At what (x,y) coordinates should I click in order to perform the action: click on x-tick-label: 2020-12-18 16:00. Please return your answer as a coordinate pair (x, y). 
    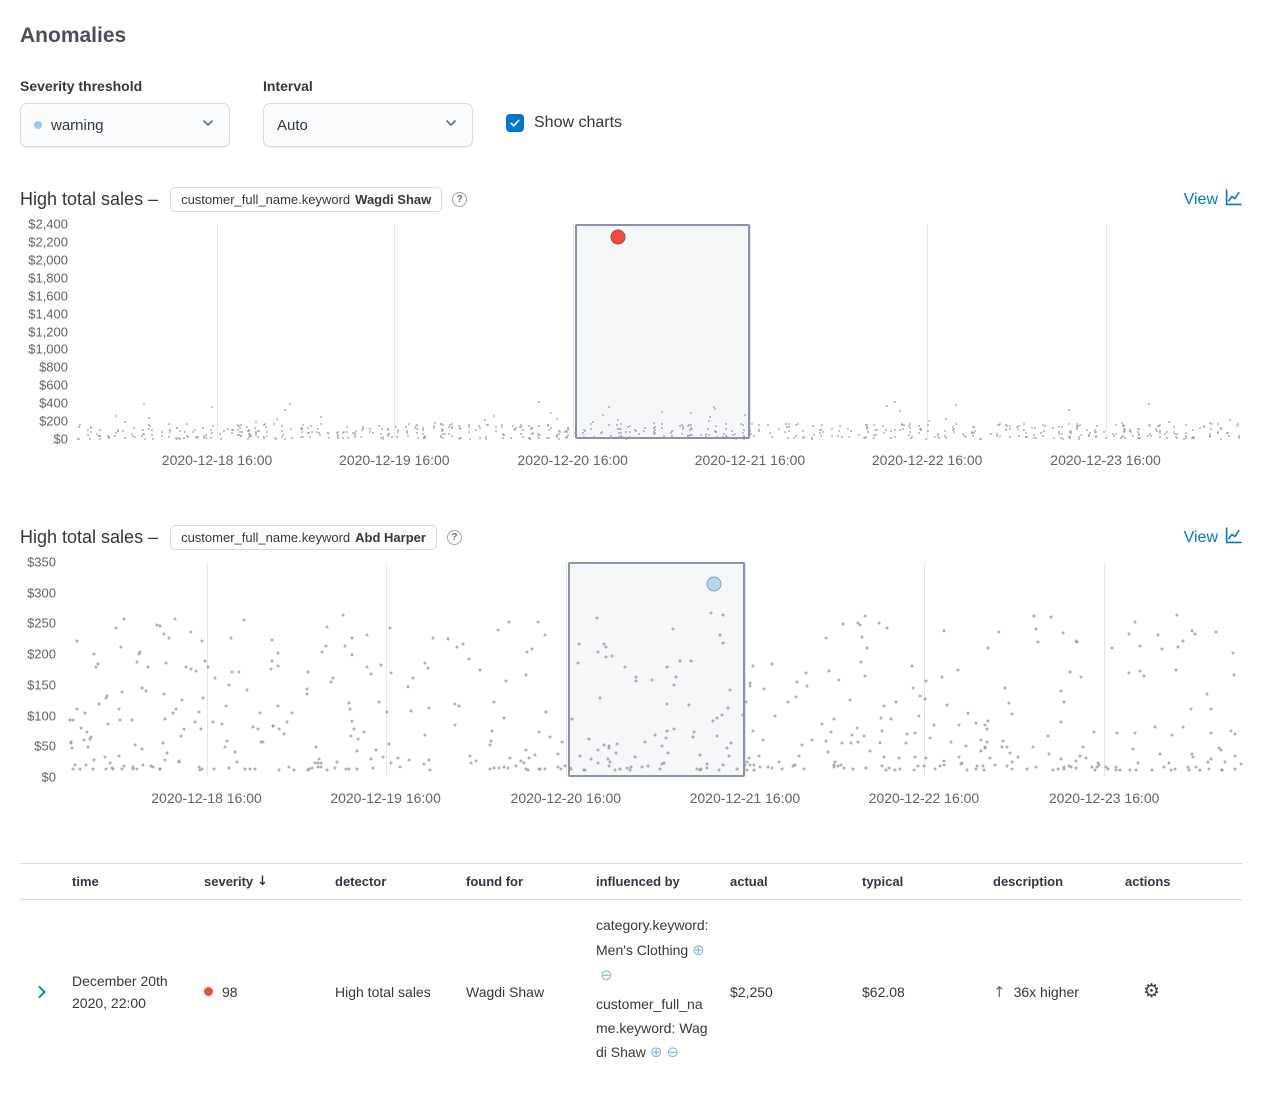
    Looking at the image, I should click on (206, 798).